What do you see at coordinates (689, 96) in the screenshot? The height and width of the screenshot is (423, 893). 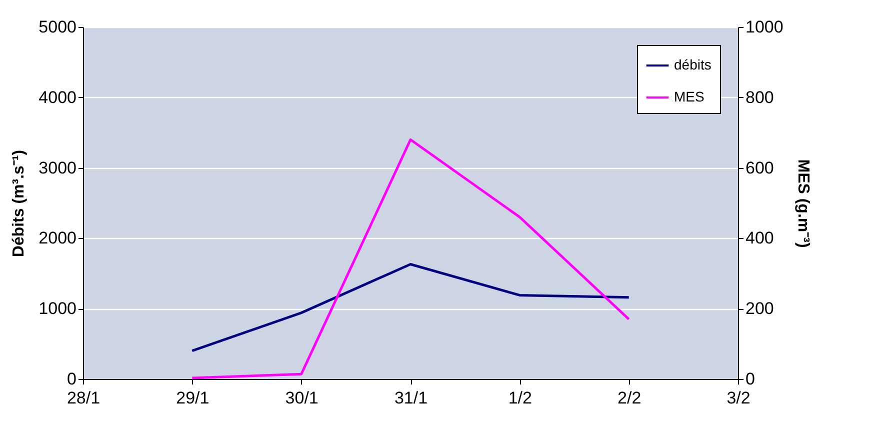 I see `legend-label: MES` at bounding box center [689, 96].